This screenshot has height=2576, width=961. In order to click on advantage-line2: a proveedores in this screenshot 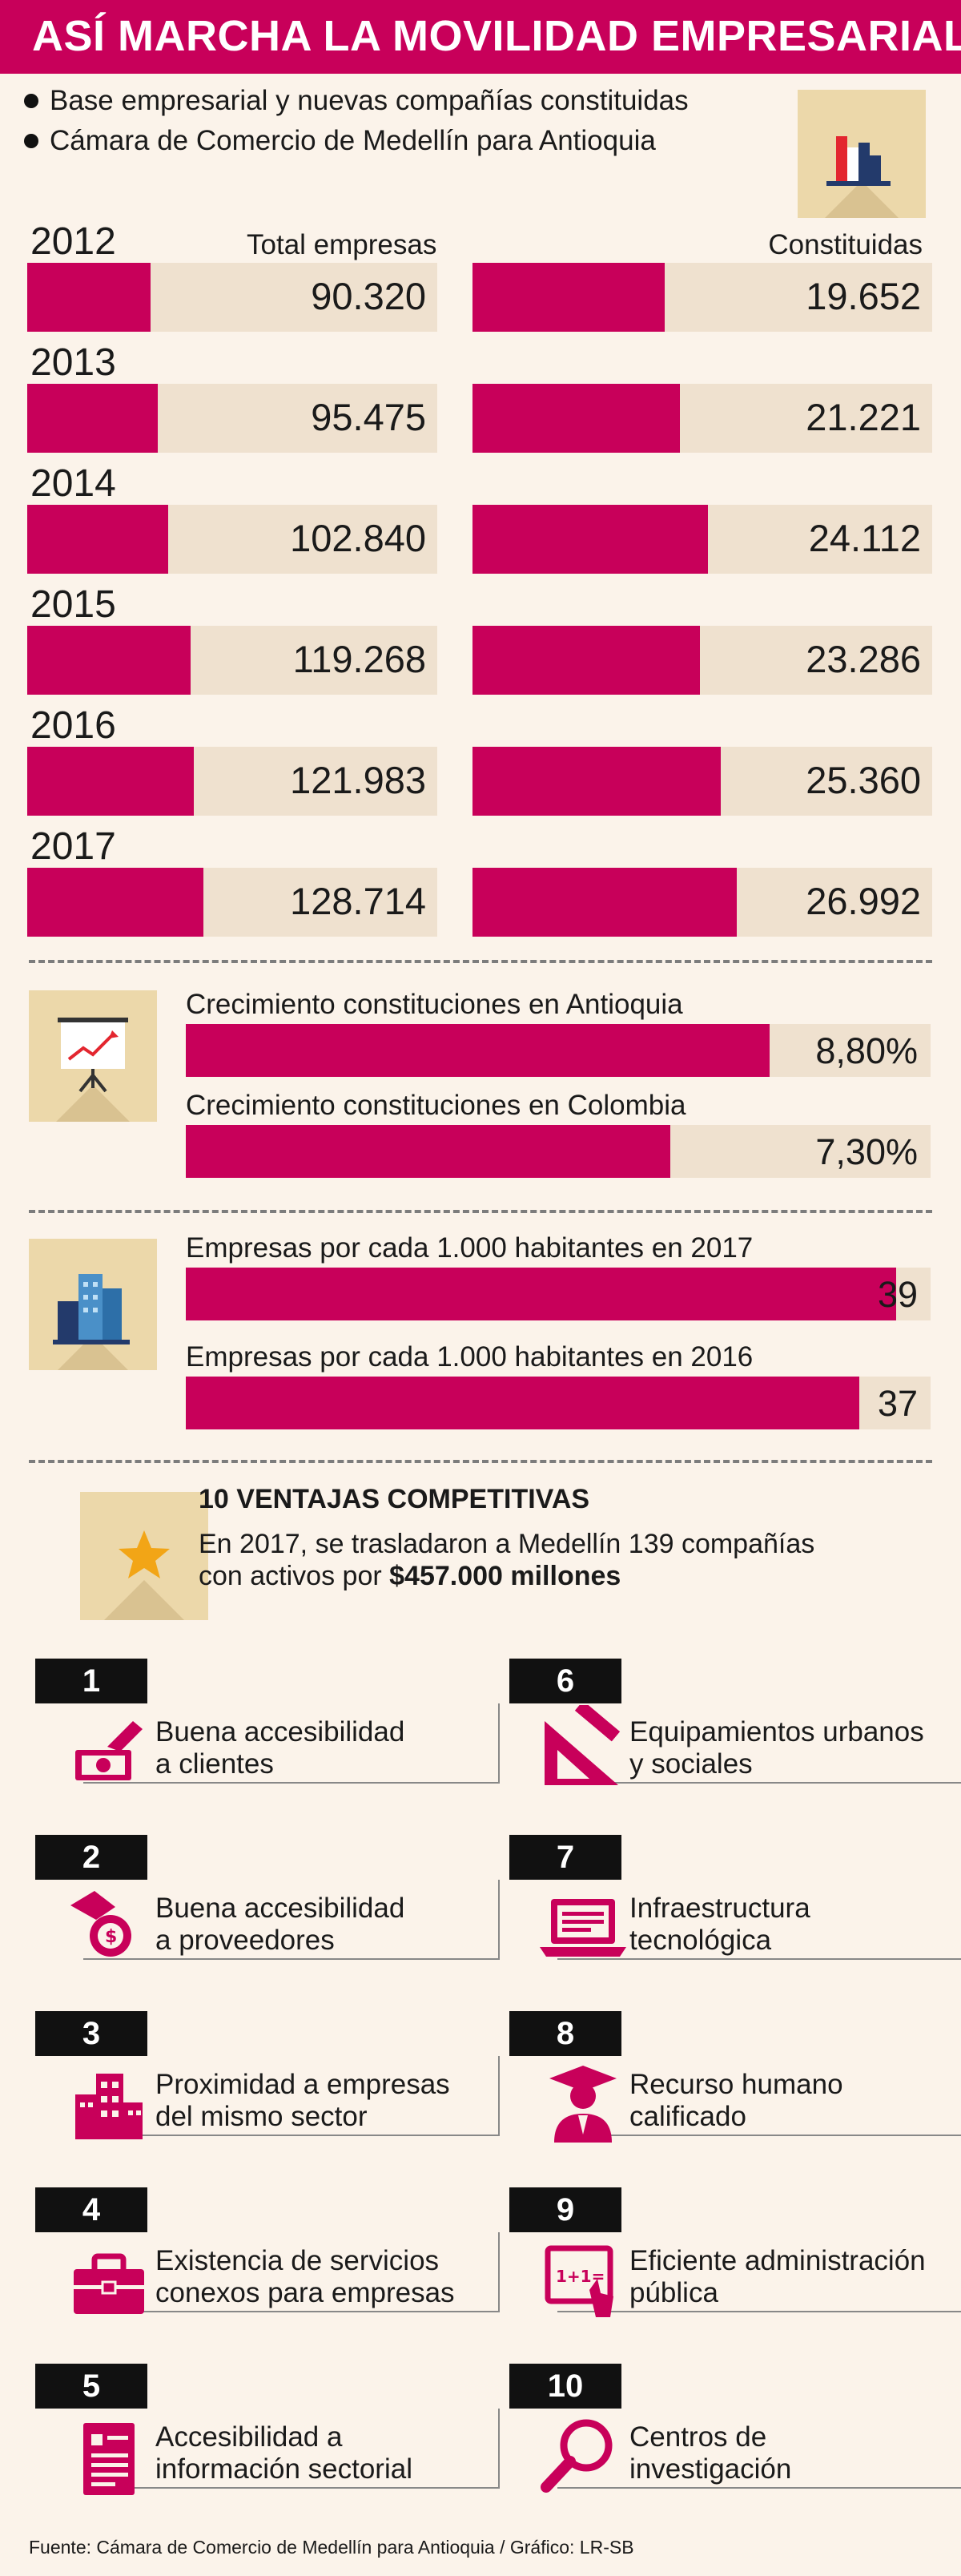, I will do `click(245, 1940)`.